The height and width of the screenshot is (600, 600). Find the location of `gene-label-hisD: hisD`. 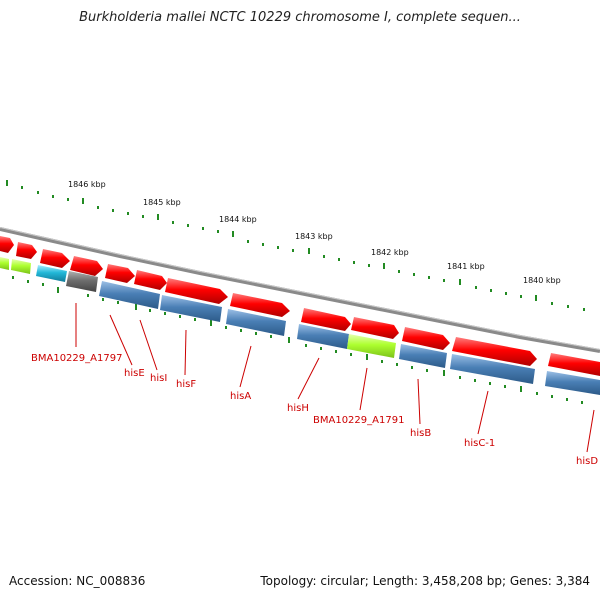

gene-label-hisD: hisD is located at coordinates (587, 461).